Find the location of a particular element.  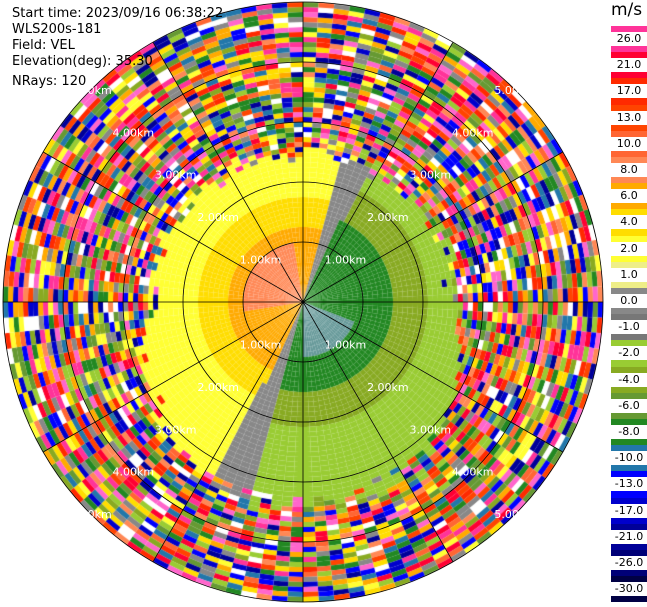

elevation: Elevation(deg): 35.30 is located at coordinates (82, 61).